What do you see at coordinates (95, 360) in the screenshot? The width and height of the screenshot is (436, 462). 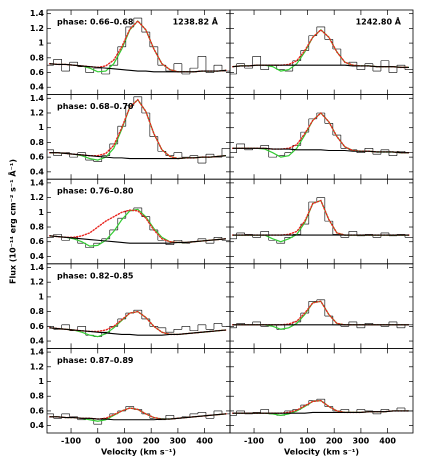 I see `phase-label: phase: 0.87–0.89` at bounding box center [95, 360].